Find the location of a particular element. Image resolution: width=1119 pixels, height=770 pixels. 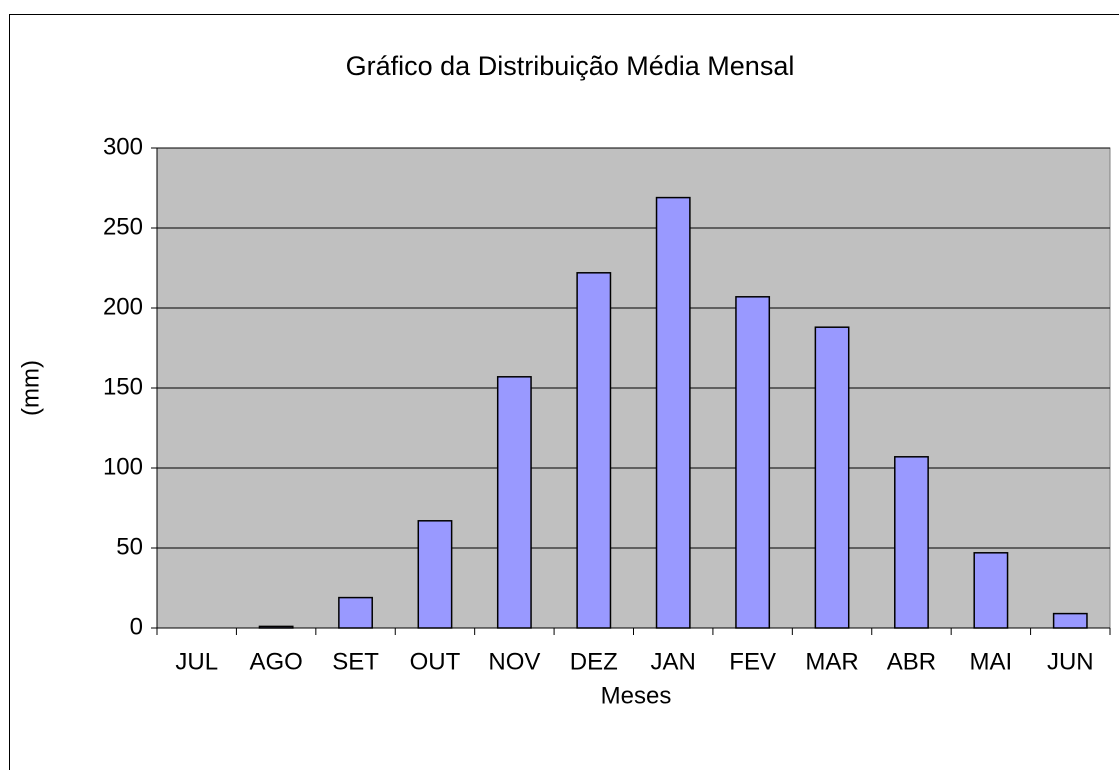

x-tick-label: FEV is located at coordinates (752, 661).